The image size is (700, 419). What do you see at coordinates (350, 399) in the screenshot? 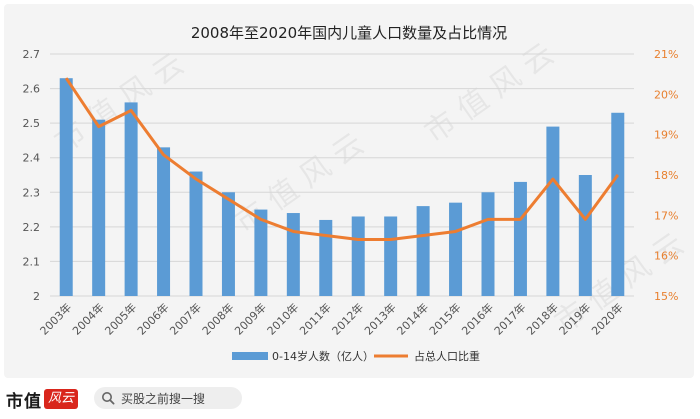
I see `footer: 市值 风云 买股之前搜一搜` at bounding box center [350, 399].